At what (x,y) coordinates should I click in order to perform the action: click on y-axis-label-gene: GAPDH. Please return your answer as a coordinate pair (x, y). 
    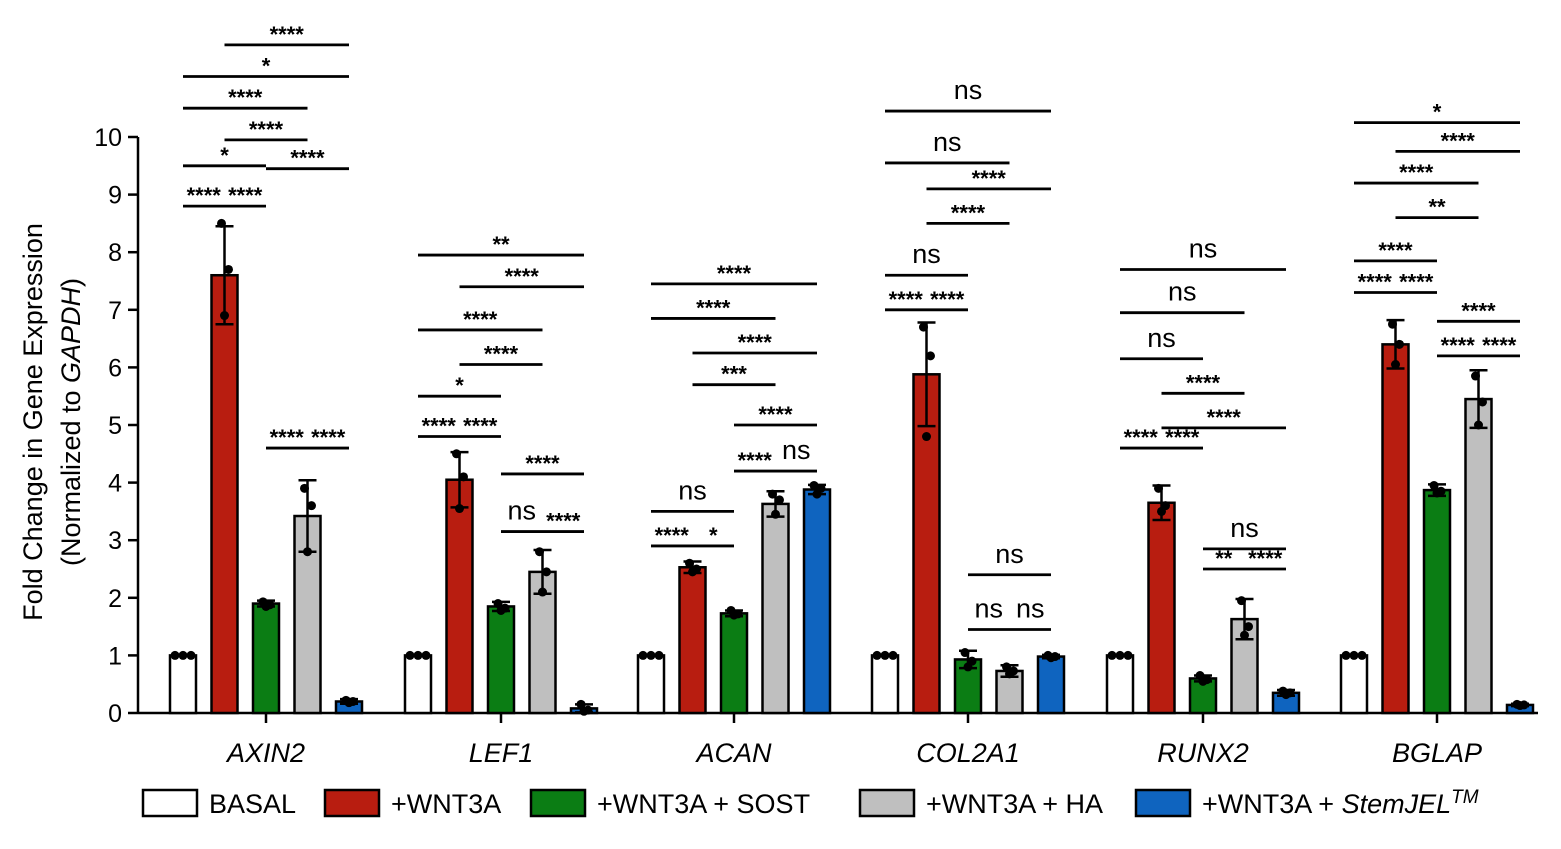
    Looking at the image, I should click on (71, 334).